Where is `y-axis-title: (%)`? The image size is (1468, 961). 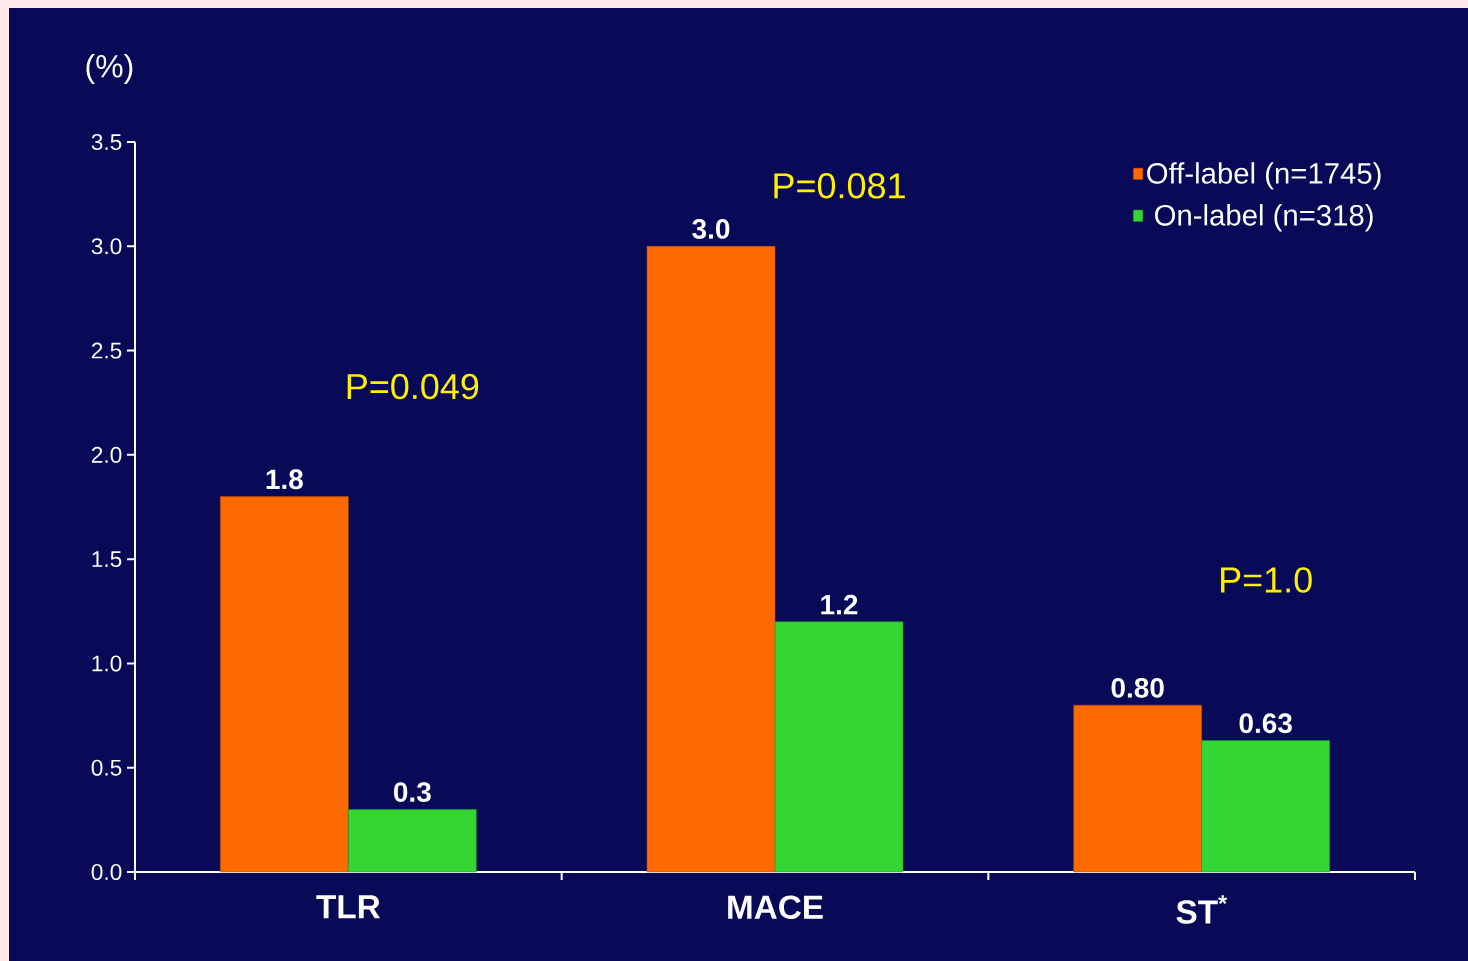 y-axis-title: (%) is located at coordinates (109, 69).